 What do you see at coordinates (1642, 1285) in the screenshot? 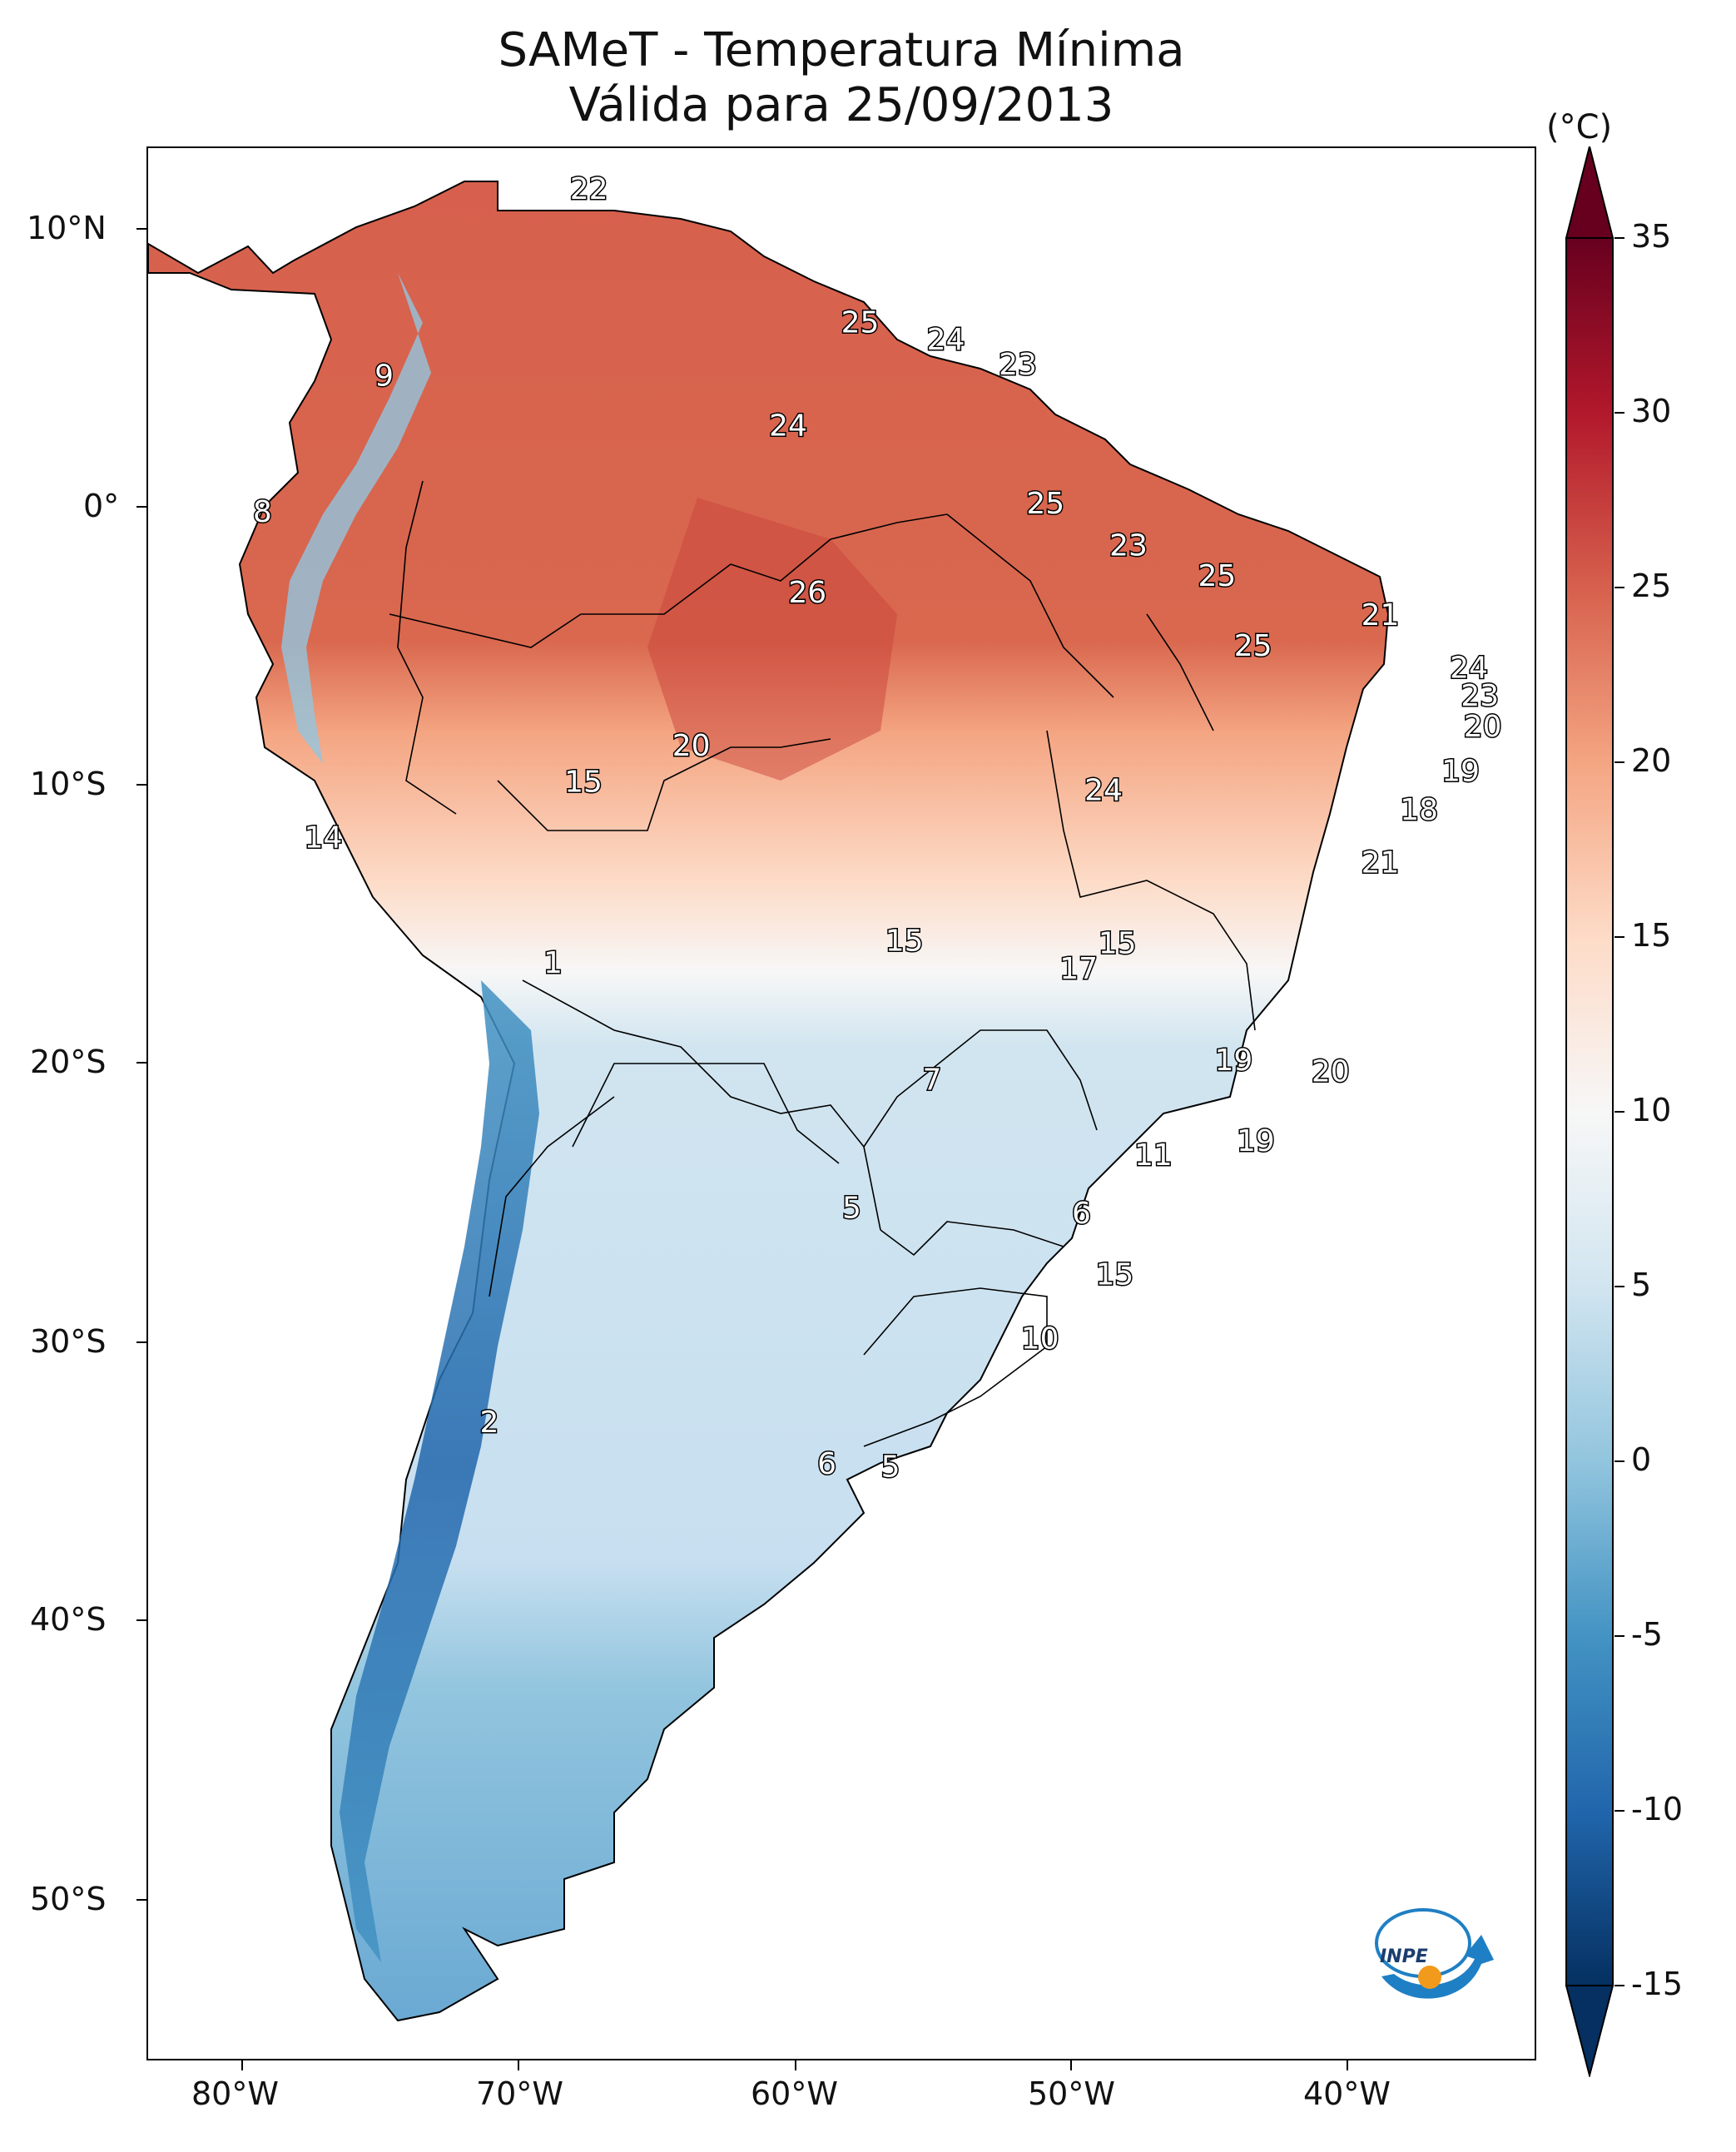
I see `colorbar-tick-label: 5` at bounding box center [1642, 1285].